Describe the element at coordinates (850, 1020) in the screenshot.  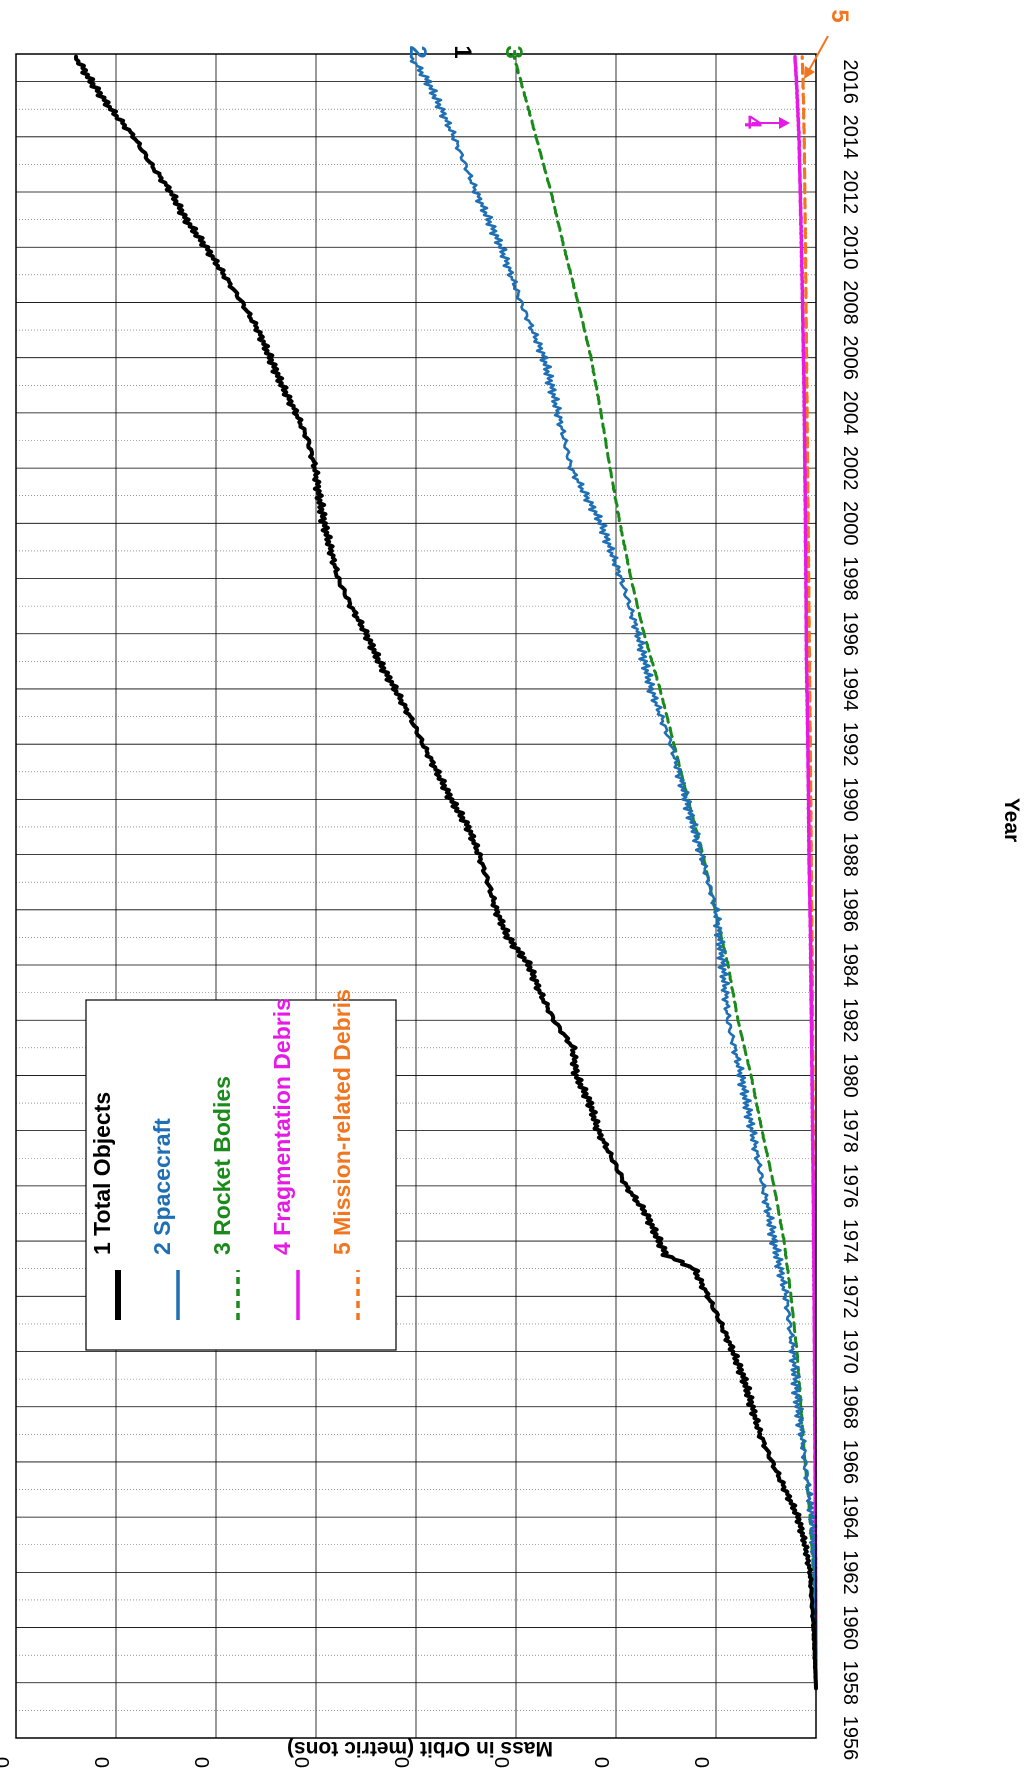
I see `year-tick-label: 1982` at that location.